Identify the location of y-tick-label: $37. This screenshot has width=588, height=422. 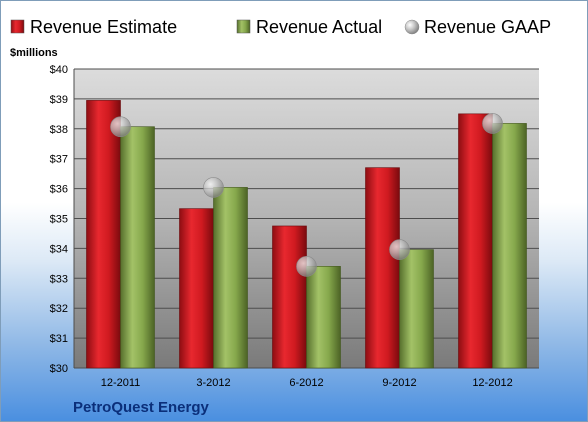
(59, 160).